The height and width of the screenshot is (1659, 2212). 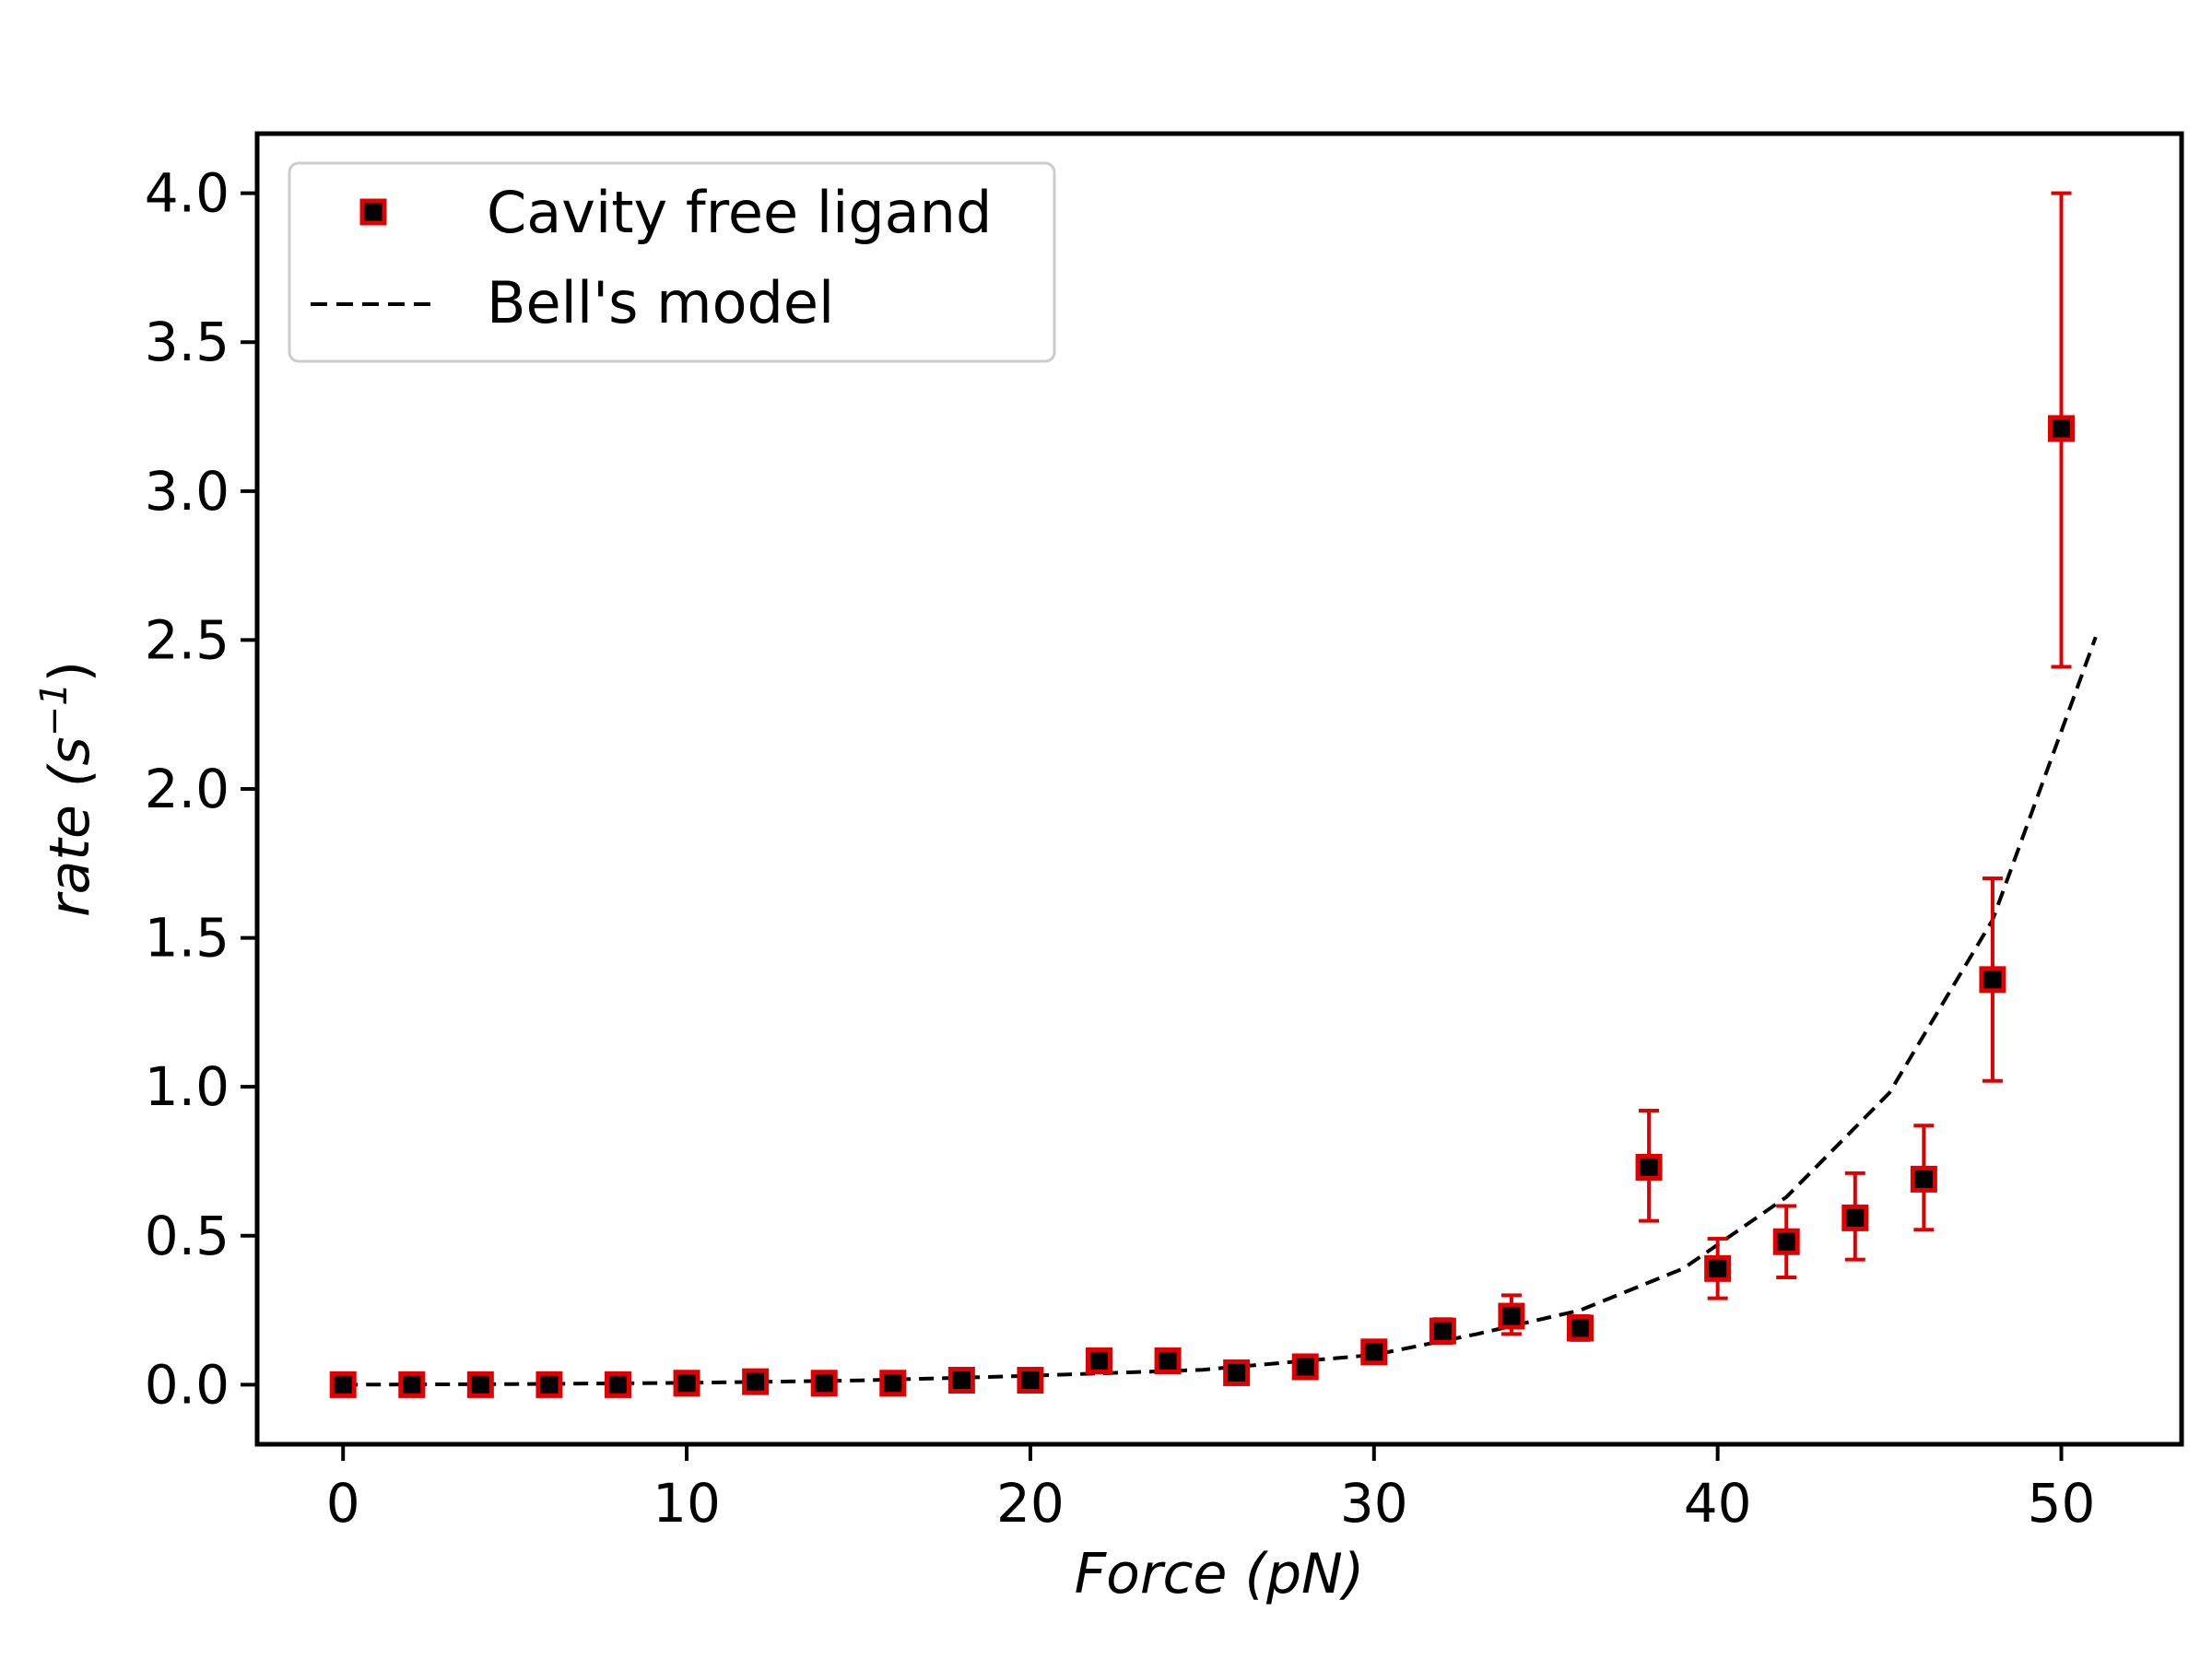 What do you see at coordinates (739, 212) in the screenshot?
I see `legend-label-cavity-free-ligand: Cavity free ligand` at bounding box center [739, 212].